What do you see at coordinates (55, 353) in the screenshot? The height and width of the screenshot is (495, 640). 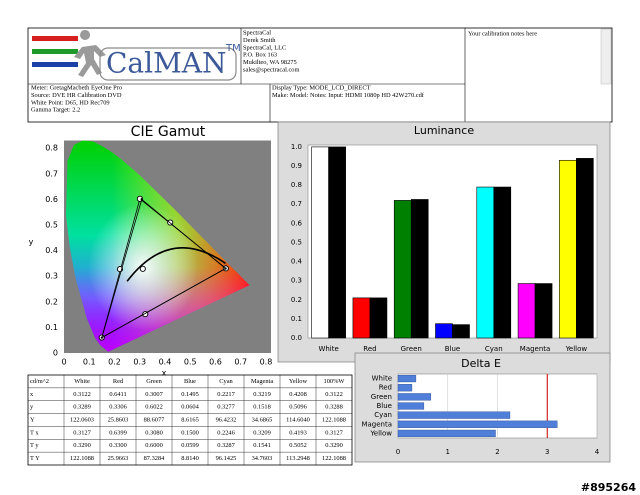 I see `y-tick-label: 0` at bounding box center [55, 353].